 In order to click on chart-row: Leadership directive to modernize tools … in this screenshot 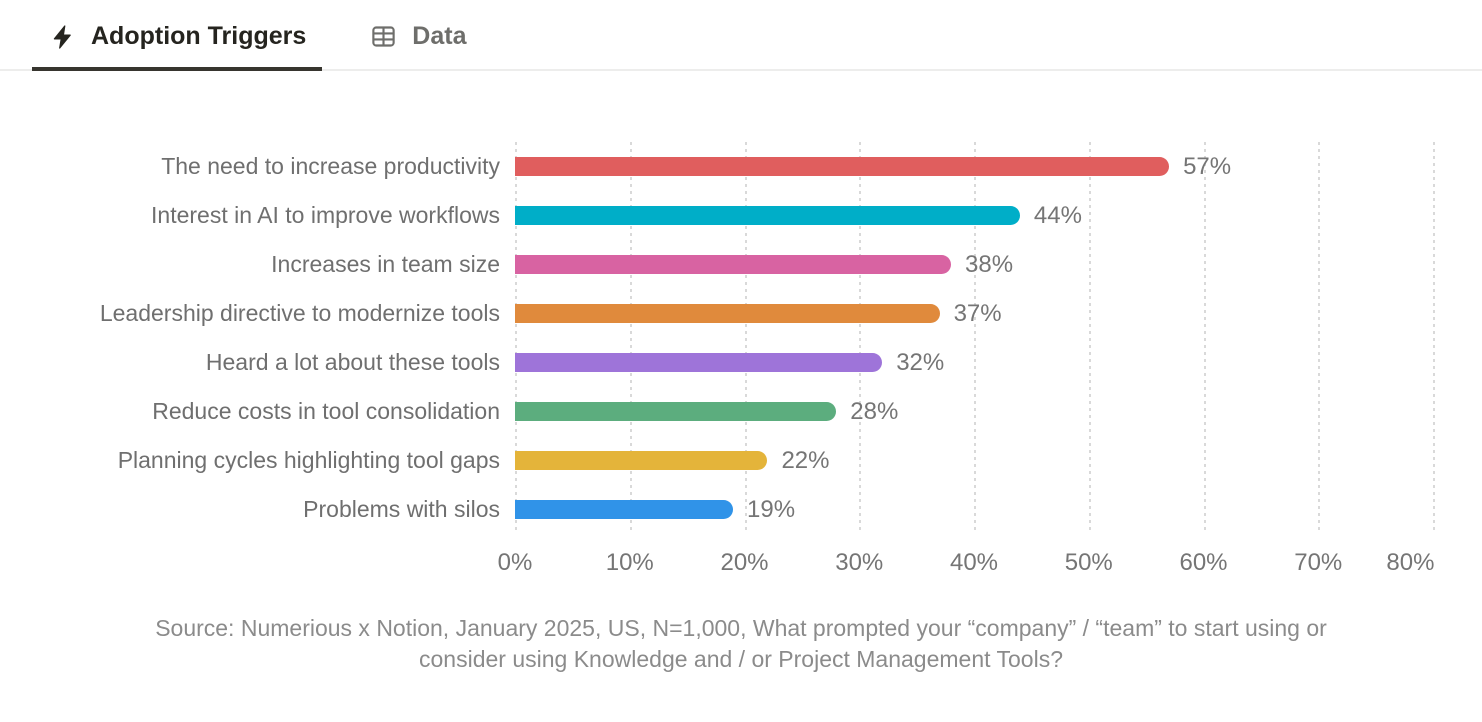, I will do `click(741, 313)`.